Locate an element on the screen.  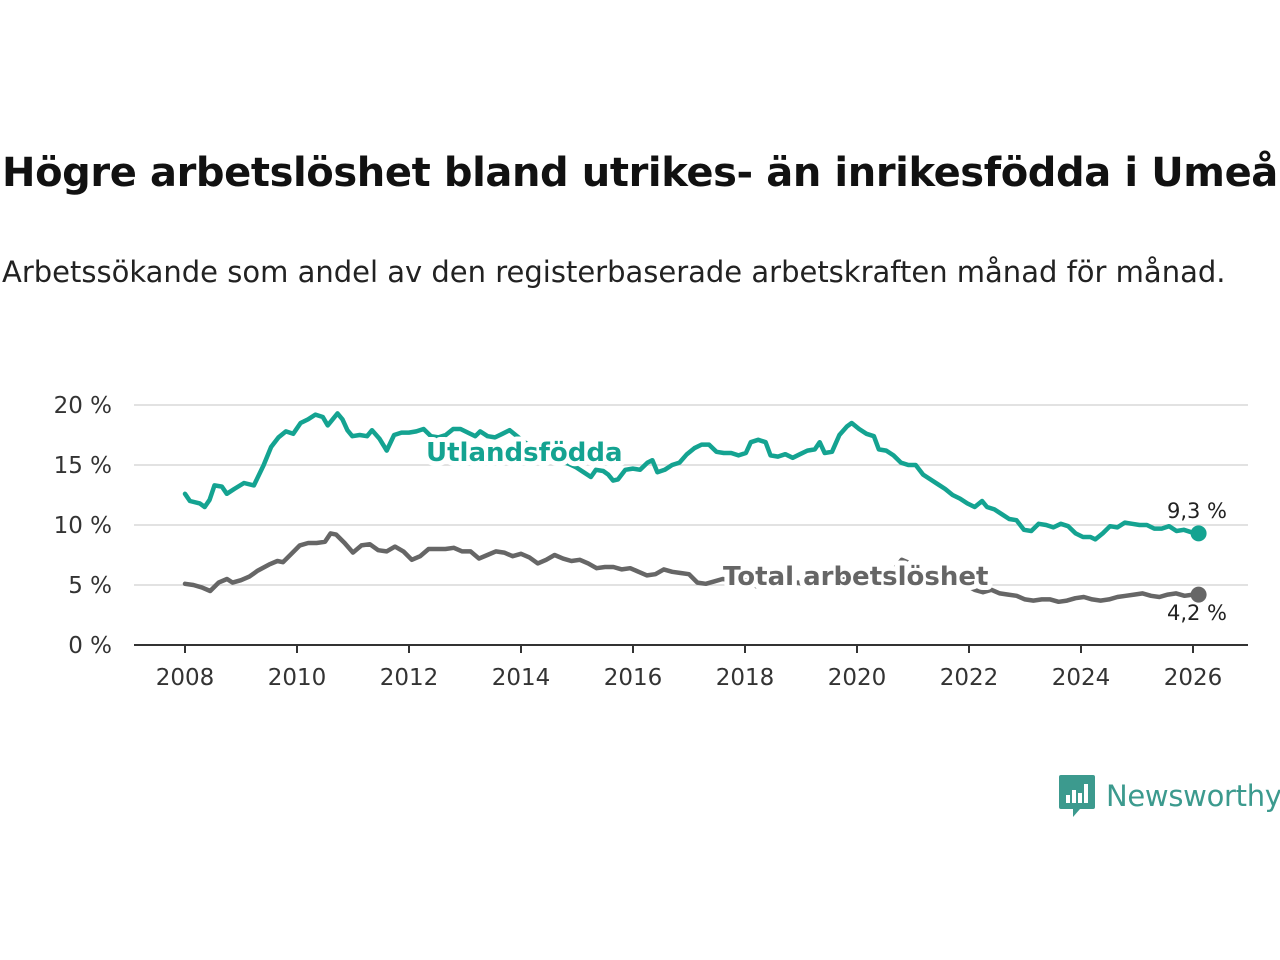
end-value-label: 4,2 % is located at coordinates (1197, 613).